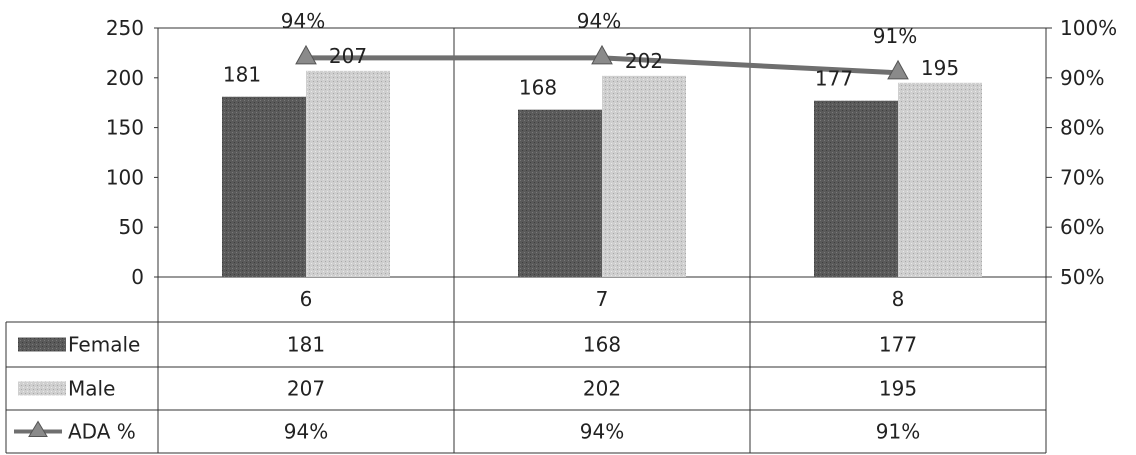 This screenshot has width=1136, height=455. I want to click on y-axis-left: 0 50 100 150 200 250, so click(132, 152).